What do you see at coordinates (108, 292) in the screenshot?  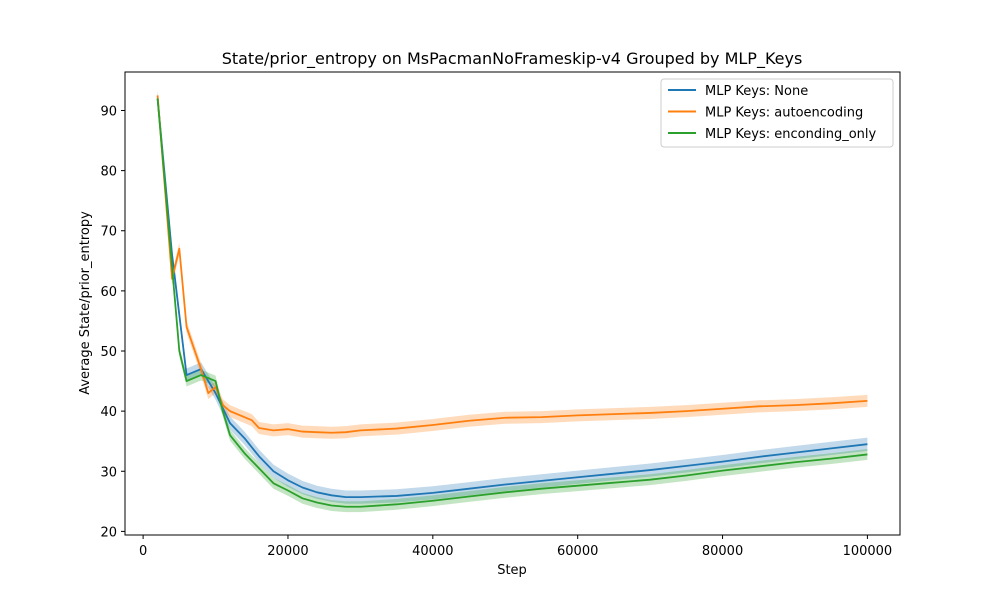 I see `y-tick-label: 60` at bounding box center [108, 292].